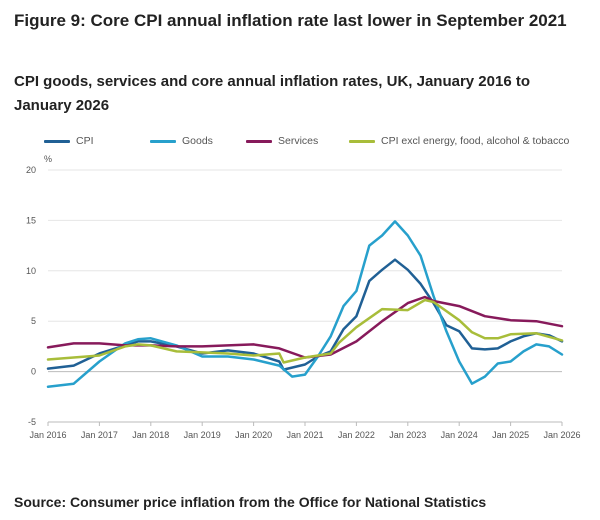  Describe the element at coordinates (561, 435) in the screenshot. I see `x-tick-label: Jan 2026` at that location.